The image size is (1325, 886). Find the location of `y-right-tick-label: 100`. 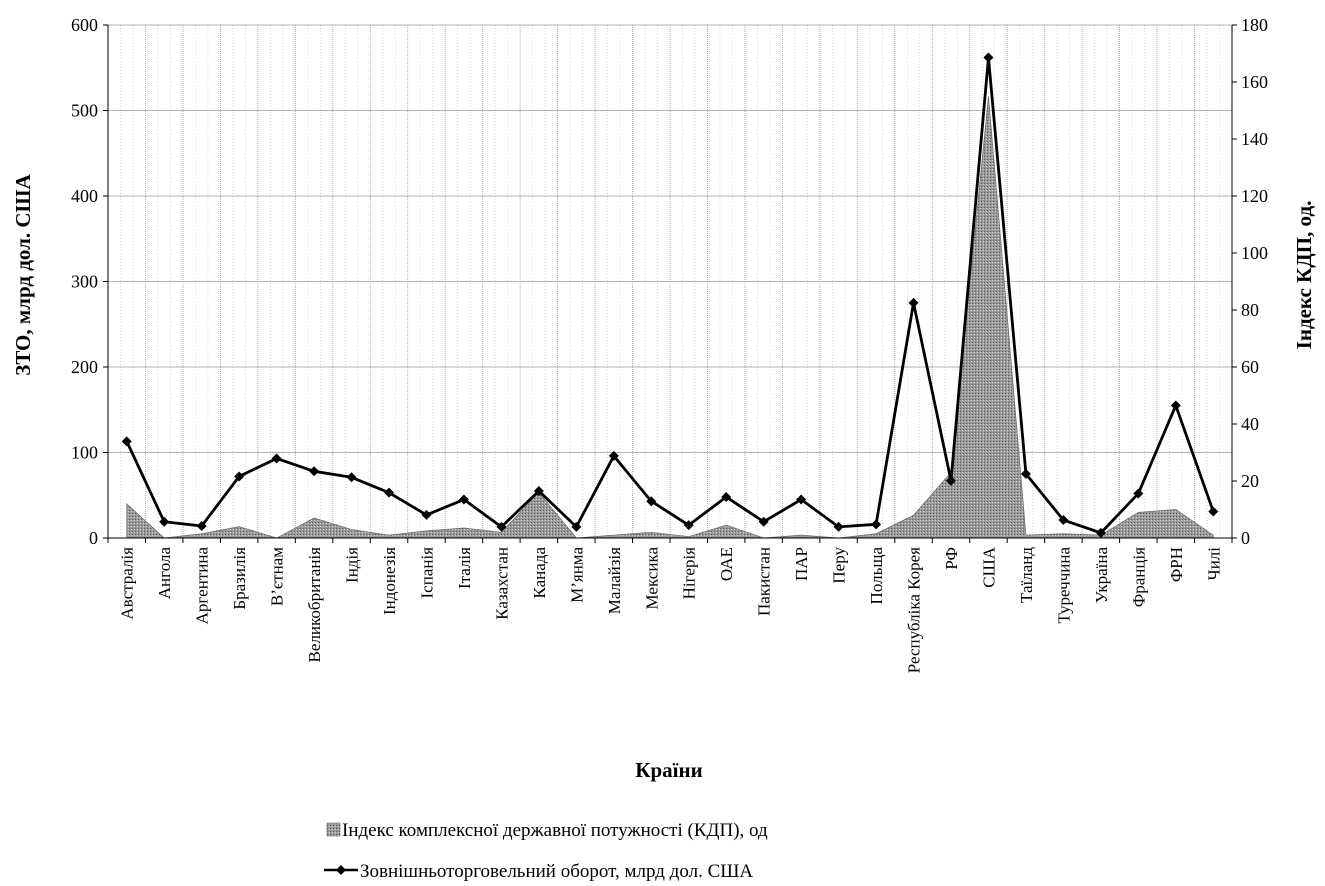

y-right-tick-label: 100 is located at coordinates (1254, 253).